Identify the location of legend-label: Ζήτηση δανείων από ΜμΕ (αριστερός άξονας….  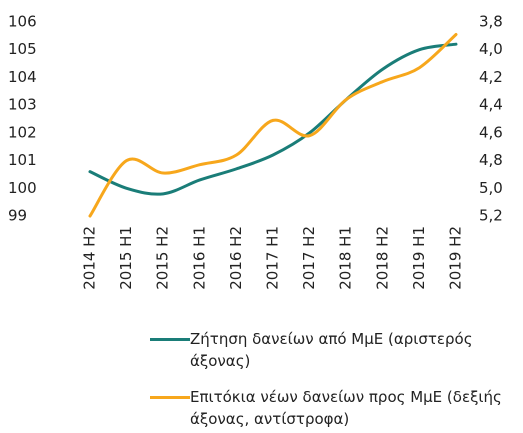
(331, 350).